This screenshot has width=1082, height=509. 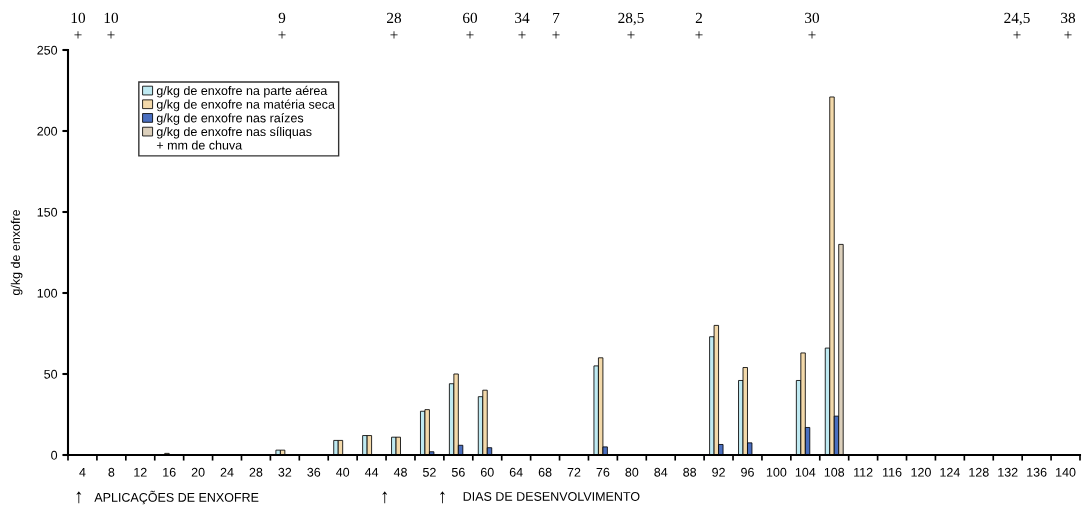 What do you see at coordinates (111, 472) in the screenshot?
I see `x-tick-label: 8` at bounding box center [111, 472].